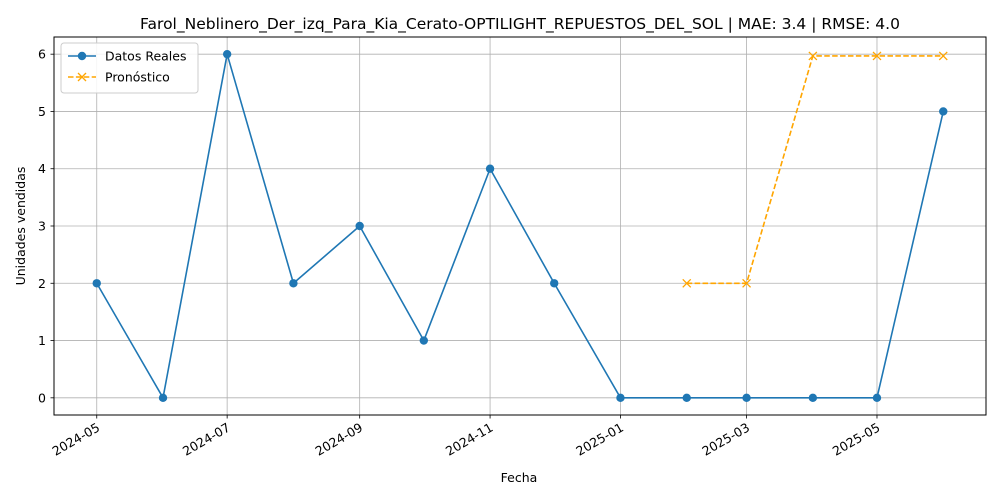 The width and height of the screenshot is (1000, 500). I want to click on legend-marker-datos-reales, so click(82, 56).